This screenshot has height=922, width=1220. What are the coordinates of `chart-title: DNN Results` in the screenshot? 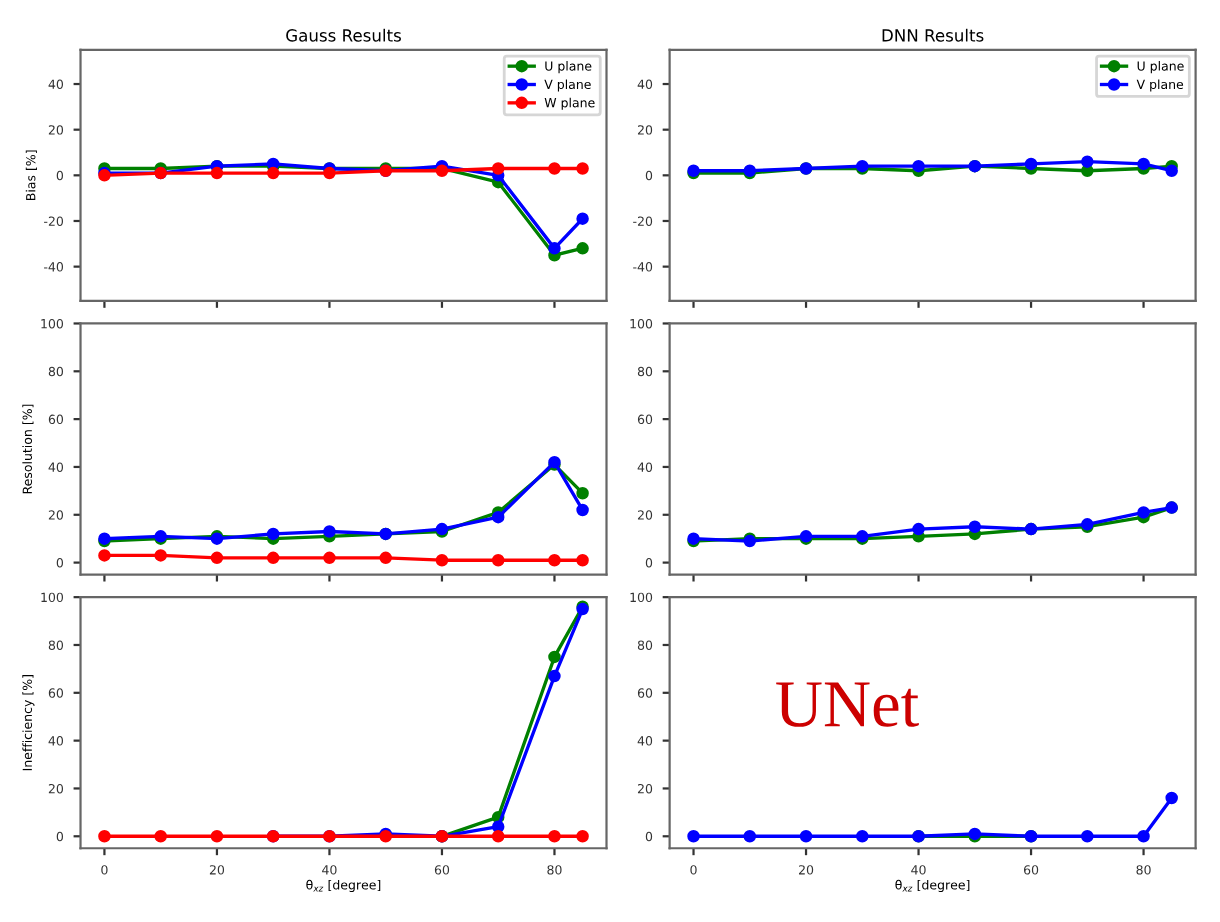 It's located at (933, 35).